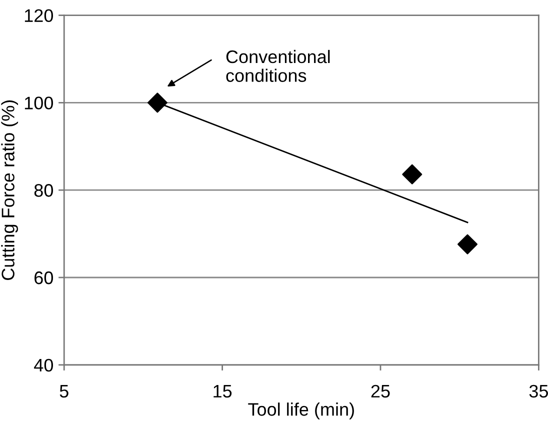 The height and width of the screenshot is (437, 548). I want to click on y-tick-label: 60, so click(43, 277).